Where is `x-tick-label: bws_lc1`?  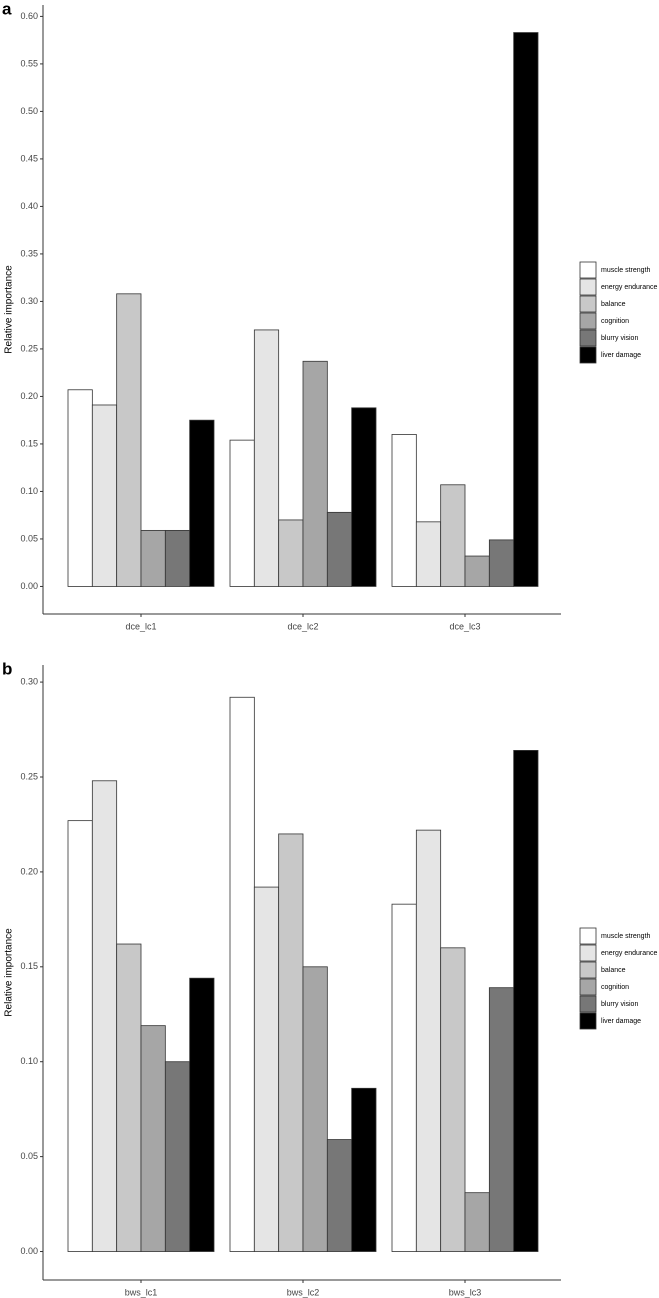
x-tick-label: bws_lc1 is located at coordinates (141, 1292).